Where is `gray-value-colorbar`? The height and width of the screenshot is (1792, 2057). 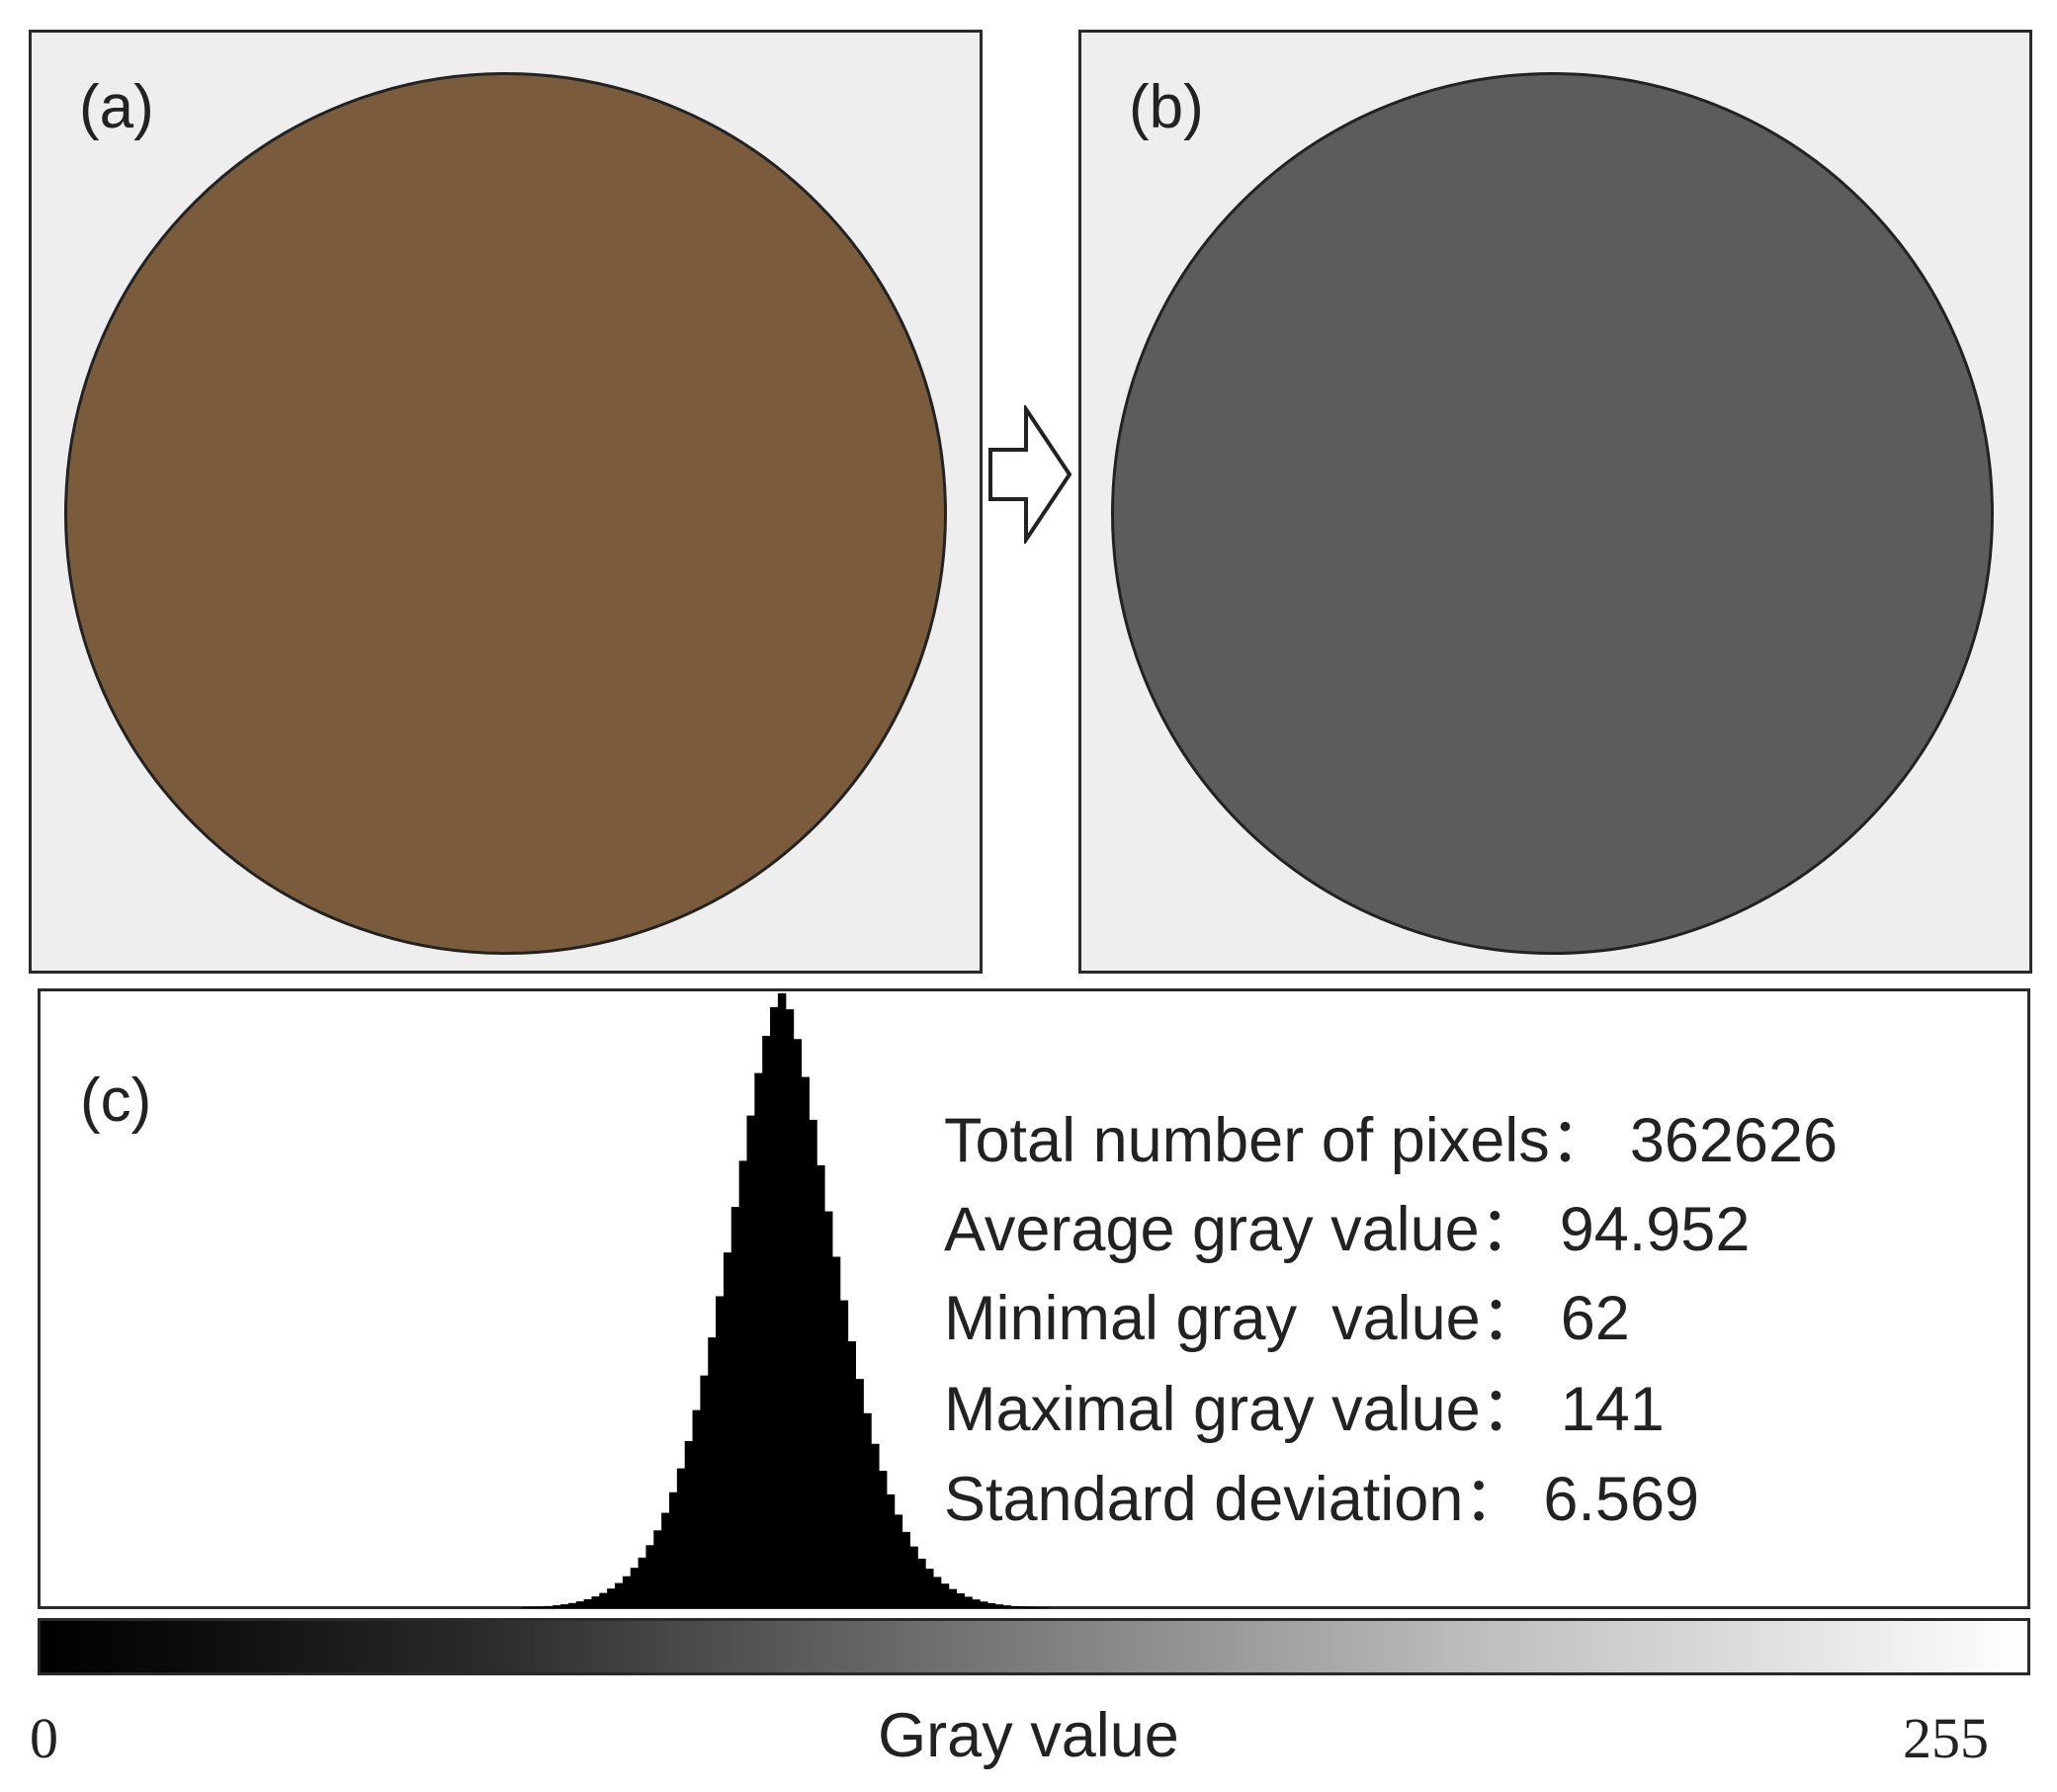
gray-value-colorbar is located at coordinates (1034, 1646).